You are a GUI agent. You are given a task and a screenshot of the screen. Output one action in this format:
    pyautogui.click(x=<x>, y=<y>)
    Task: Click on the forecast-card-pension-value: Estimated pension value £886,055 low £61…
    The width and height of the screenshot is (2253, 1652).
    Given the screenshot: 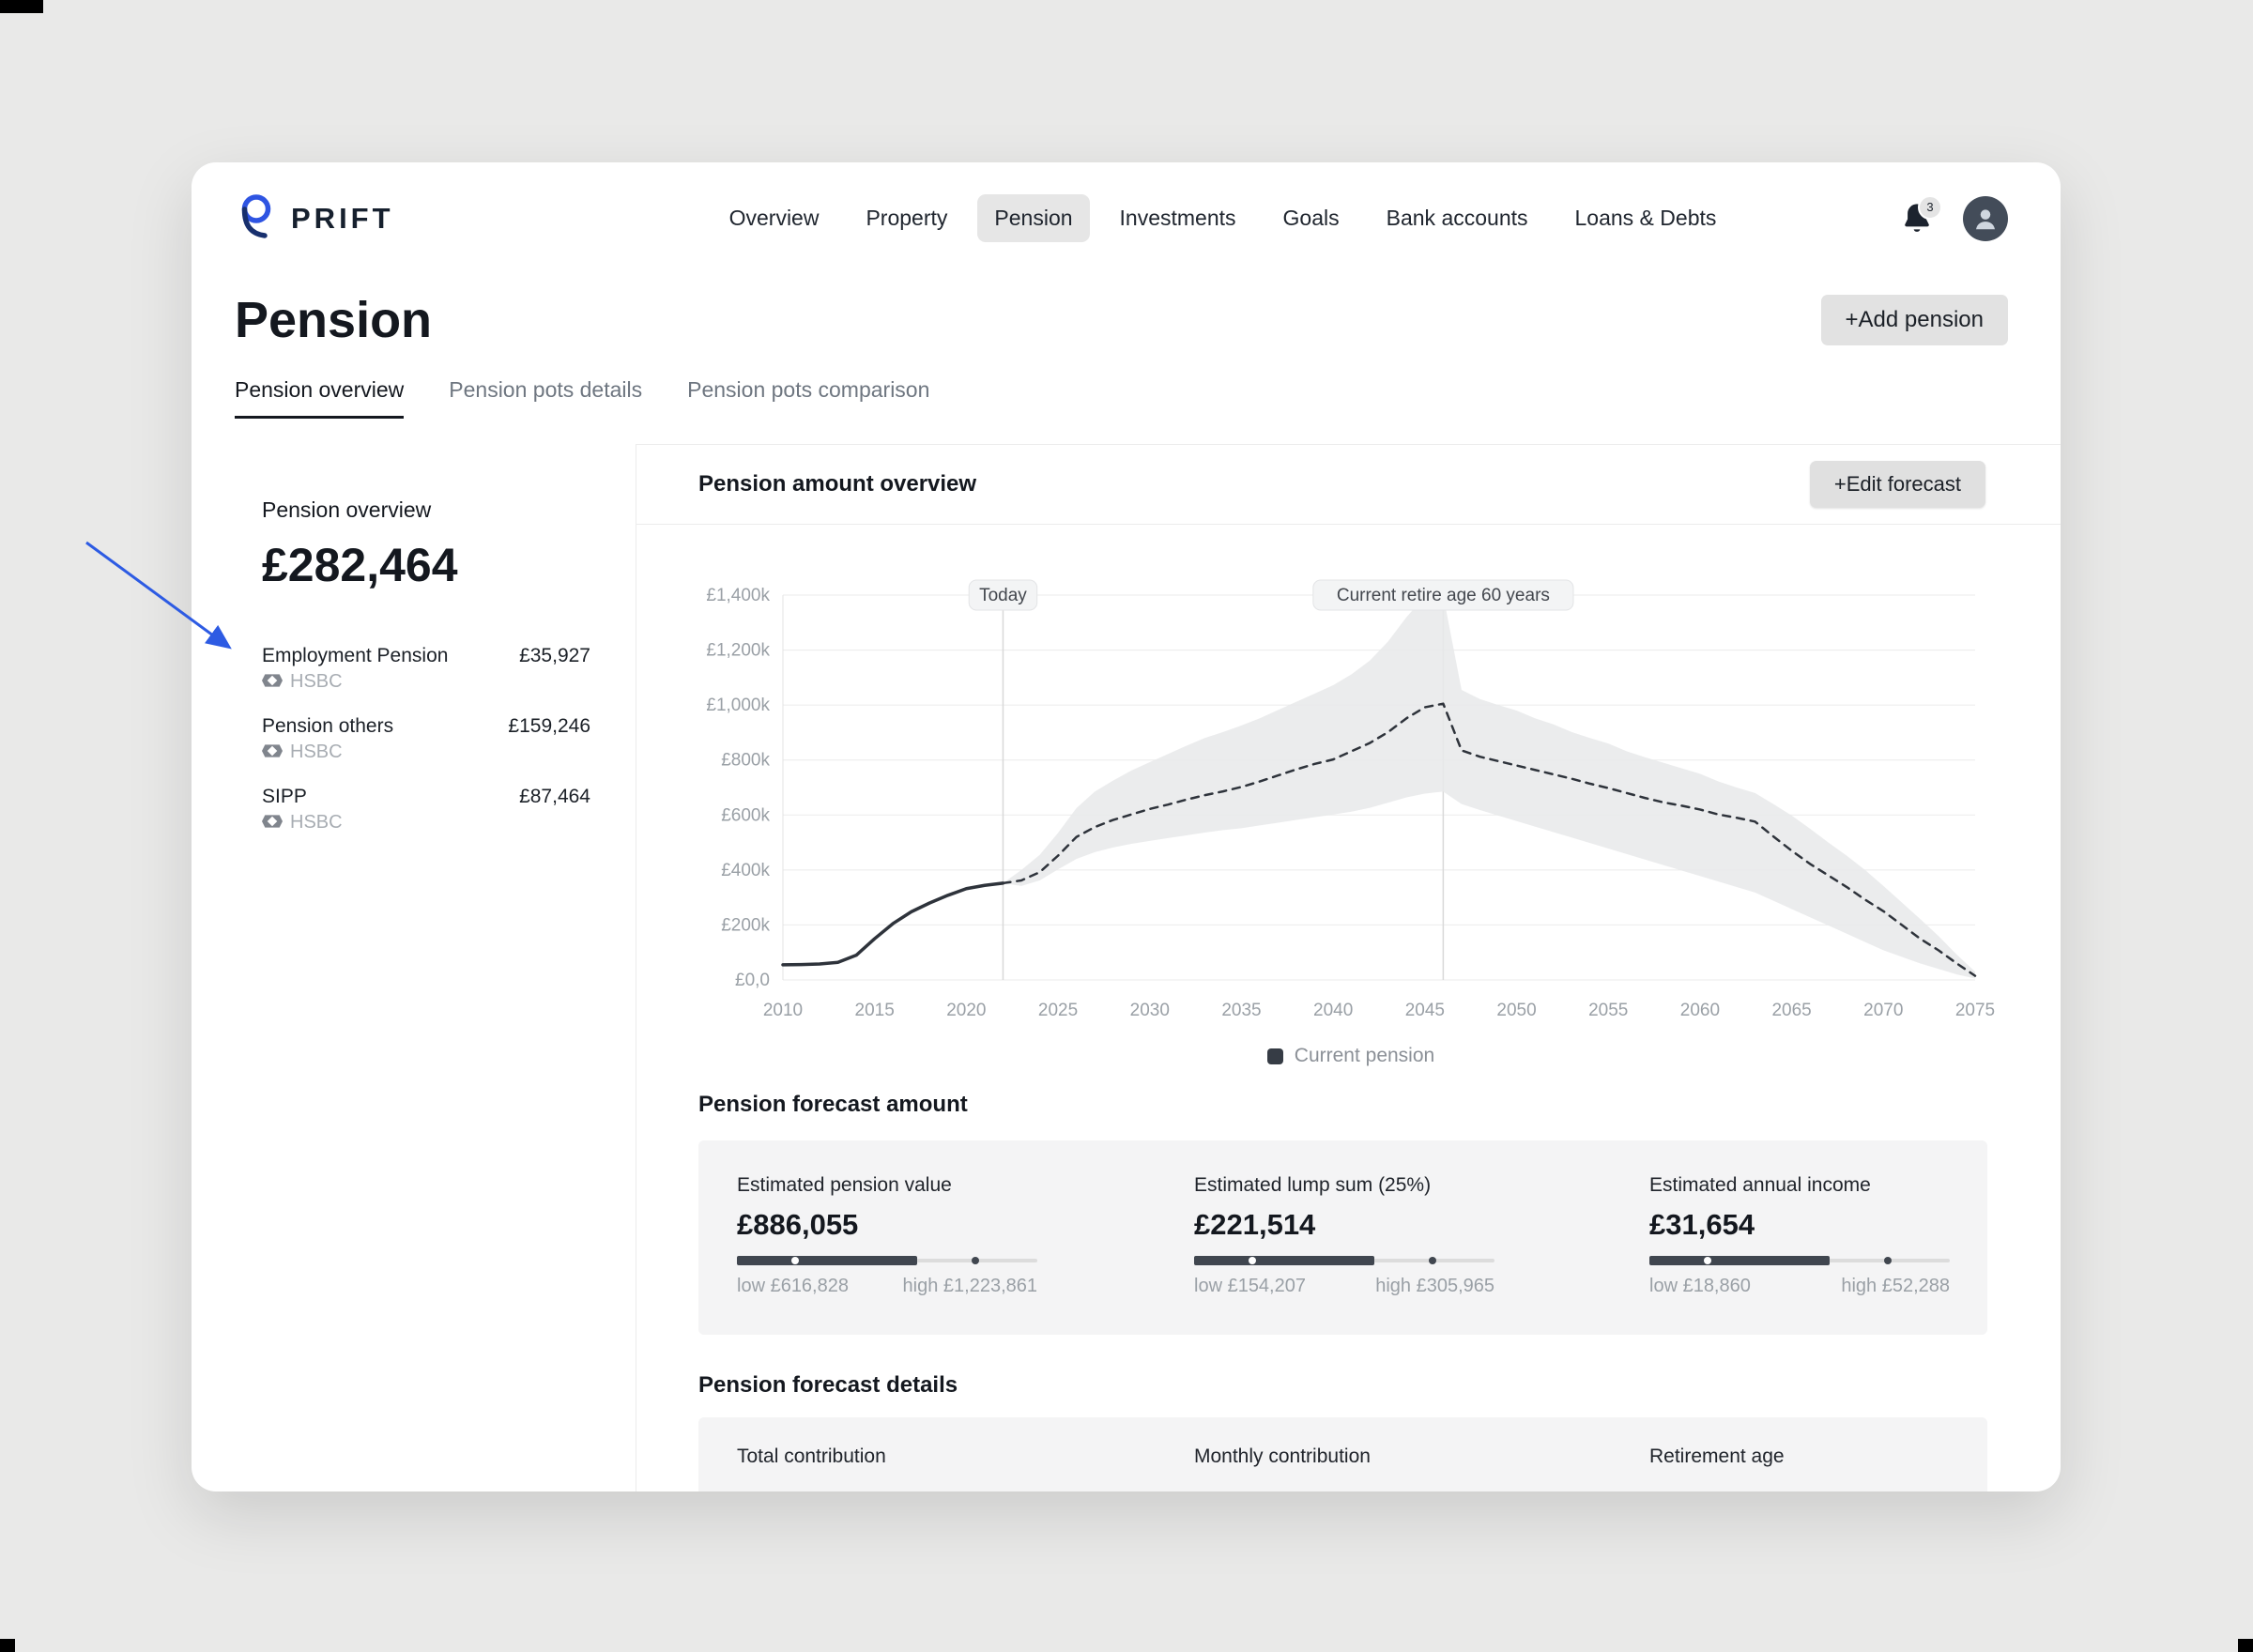 What is the action you would take?
    pyautogui.click(x=965, y=1235)
    